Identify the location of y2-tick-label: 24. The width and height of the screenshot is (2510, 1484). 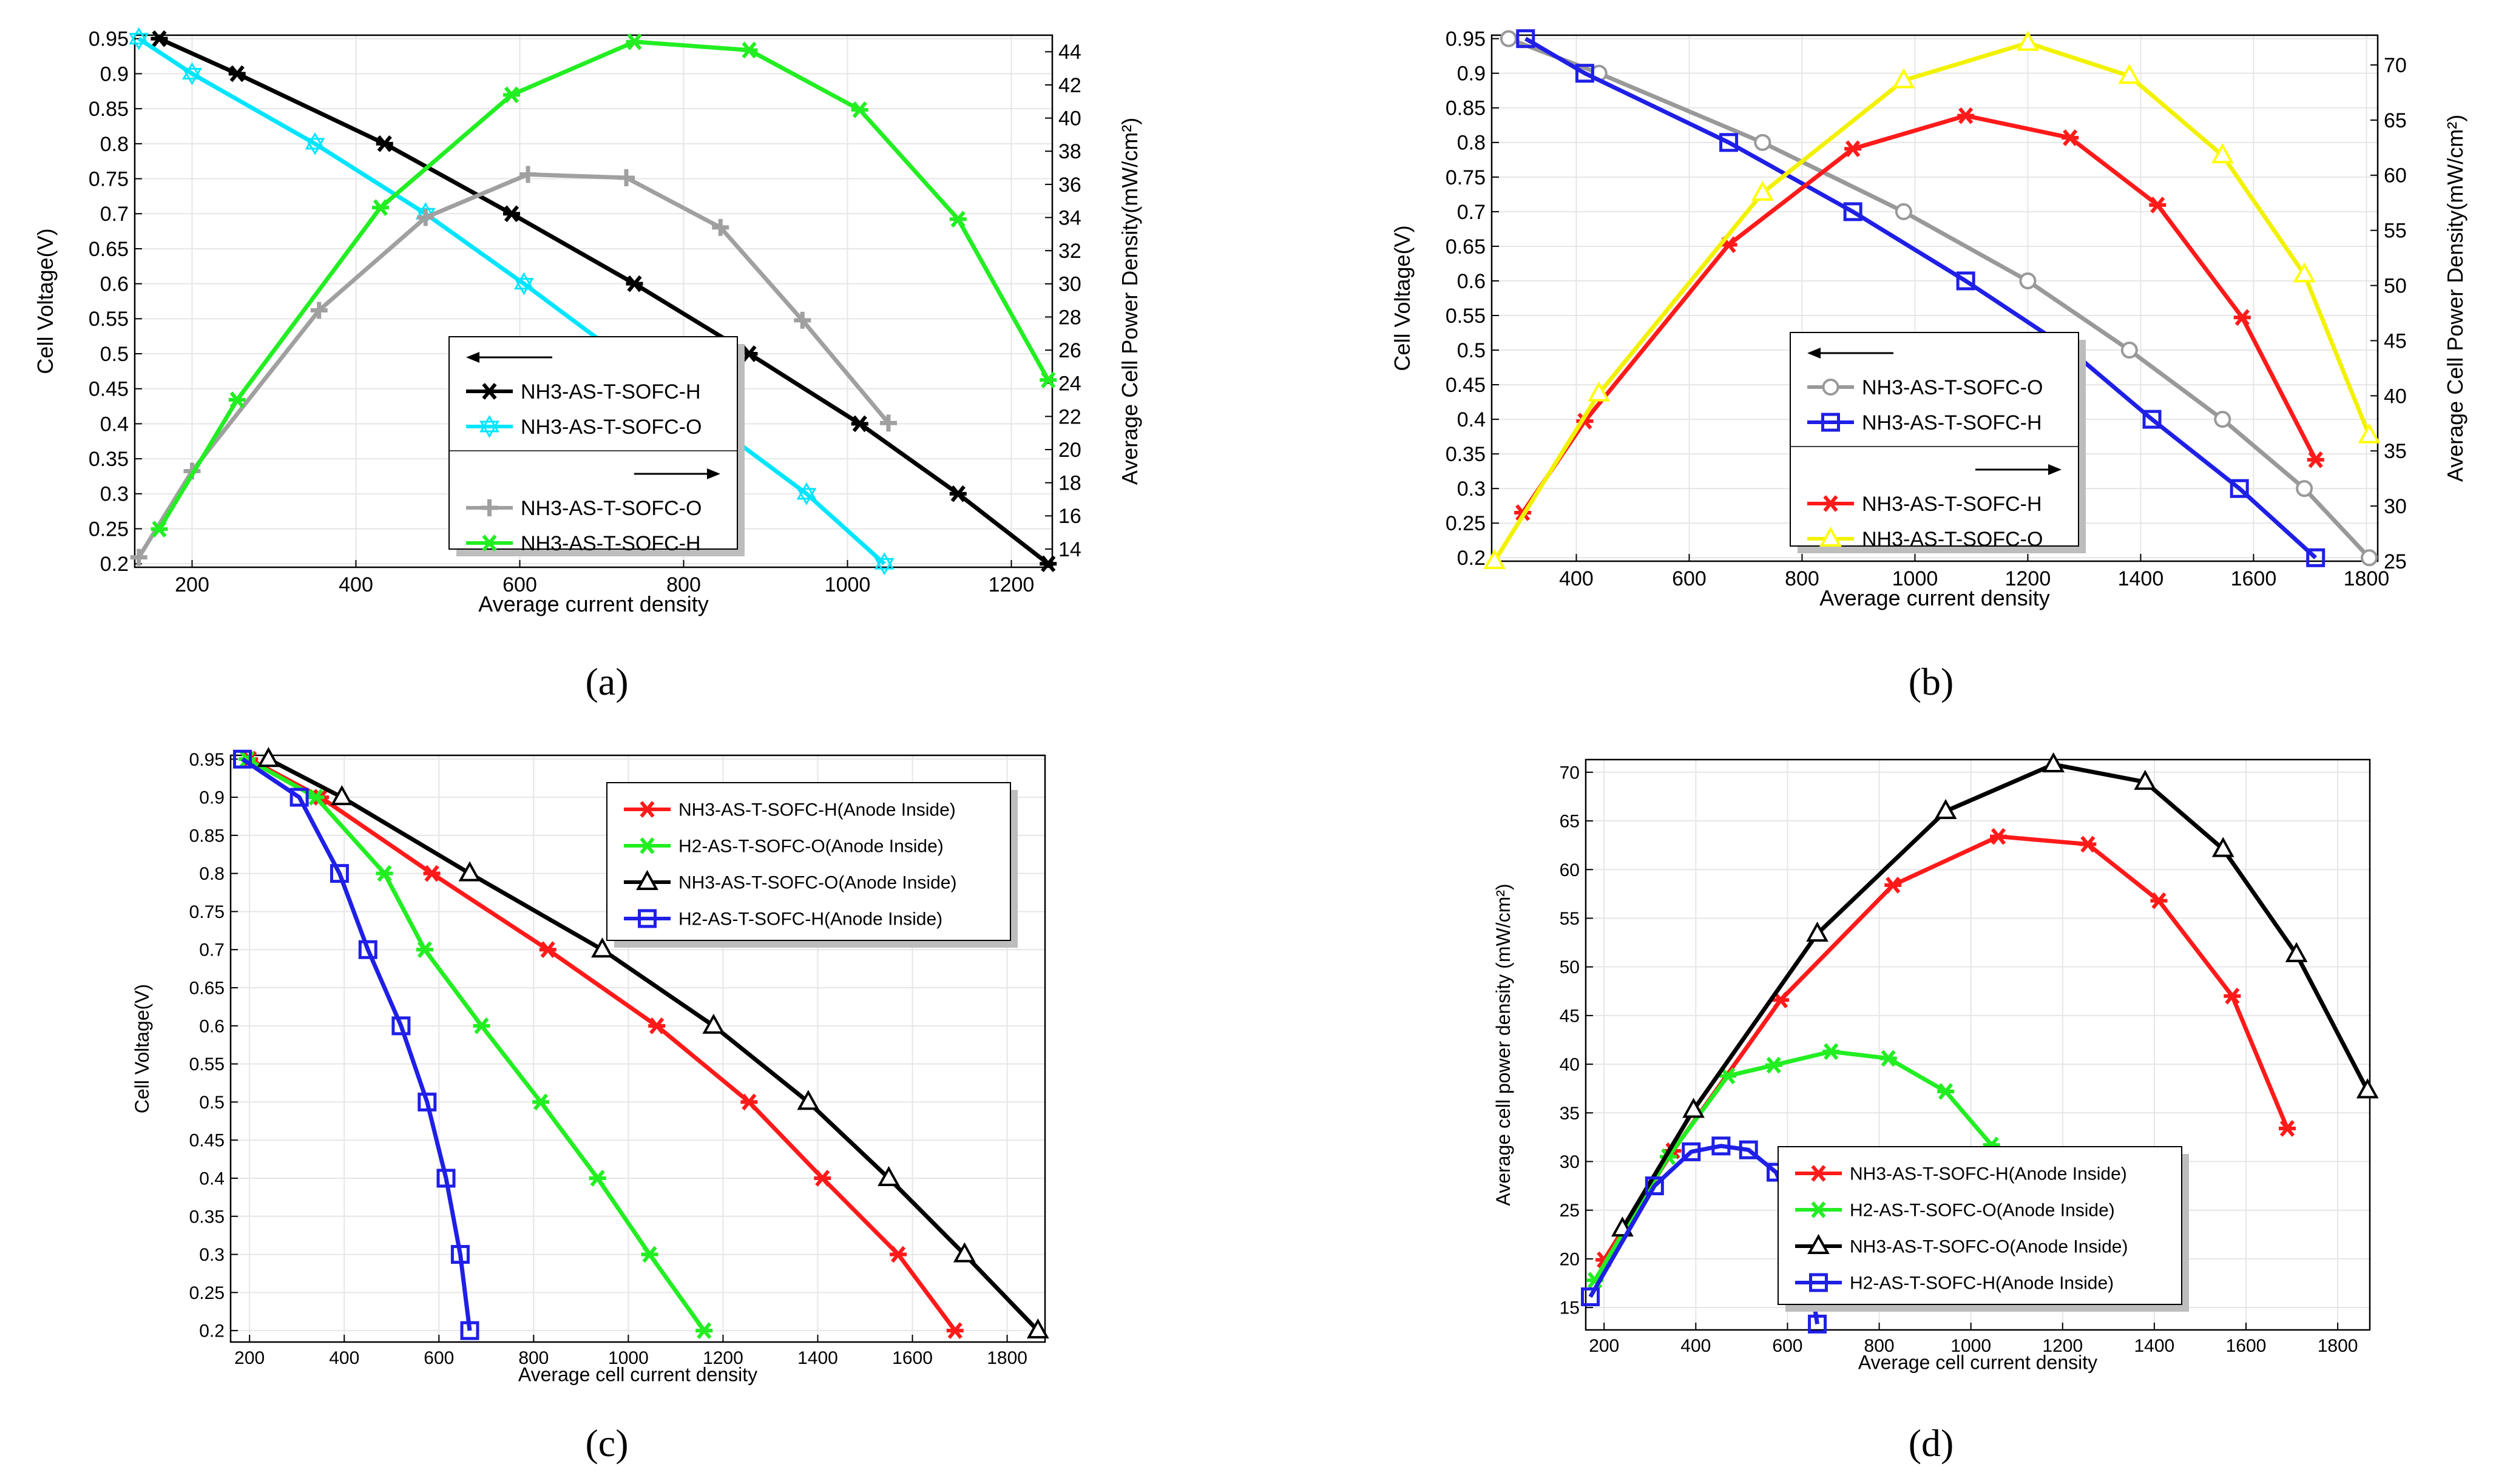
(1069, 384).